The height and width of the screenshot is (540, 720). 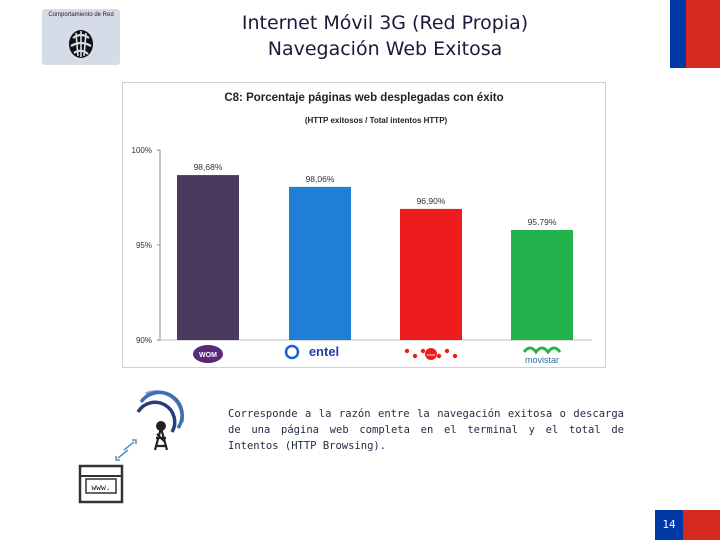 I want to click on bar-claro, so click(x=431, y=274).